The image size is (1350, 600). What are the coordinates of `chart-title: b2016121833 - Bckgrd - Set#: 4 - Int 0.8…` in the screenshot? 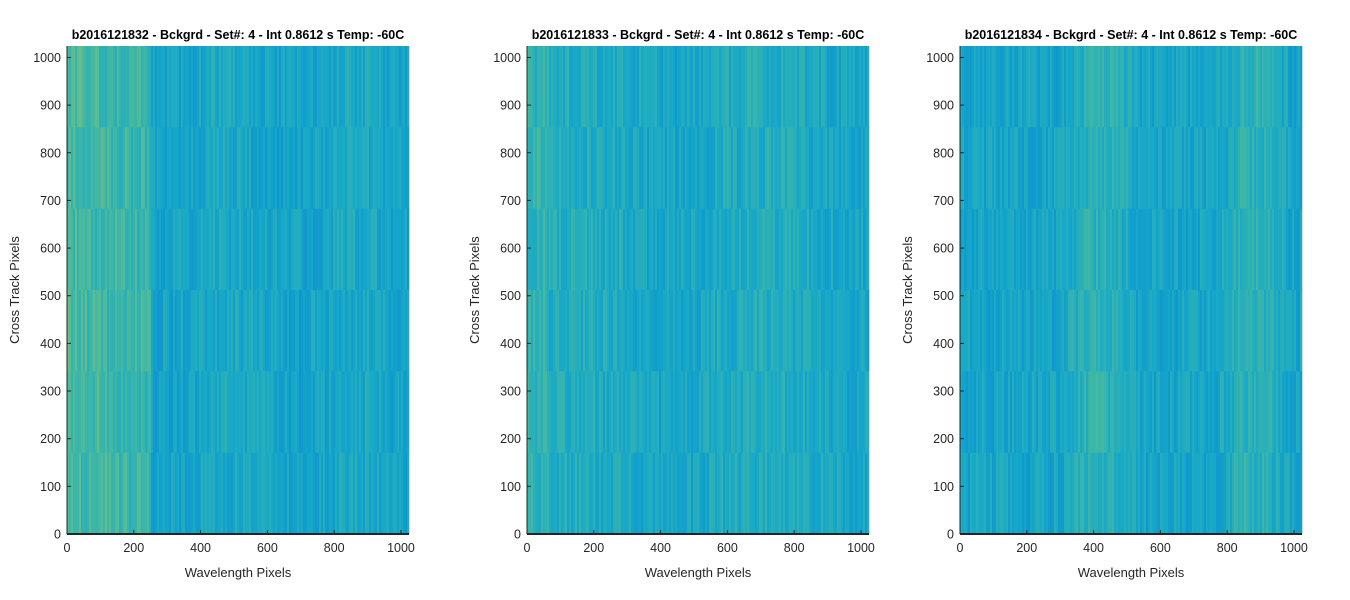 It's located at (698, 35).